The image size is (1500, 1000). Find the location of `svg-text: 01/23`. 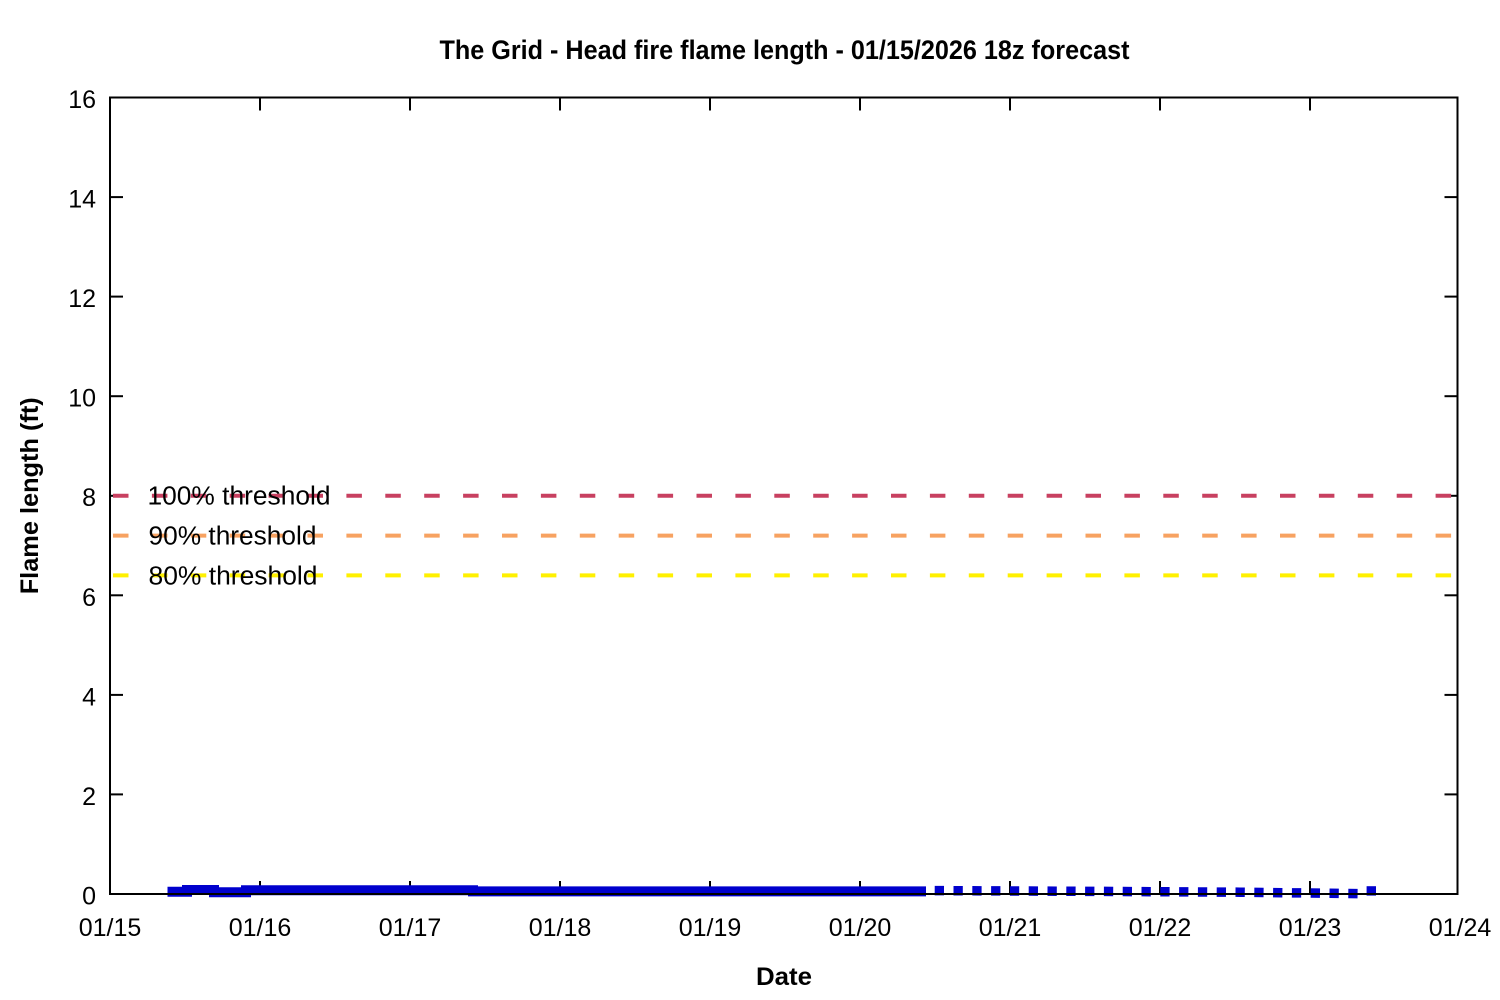

svg-text: 01/23 is located at coordinates (1310, 928).